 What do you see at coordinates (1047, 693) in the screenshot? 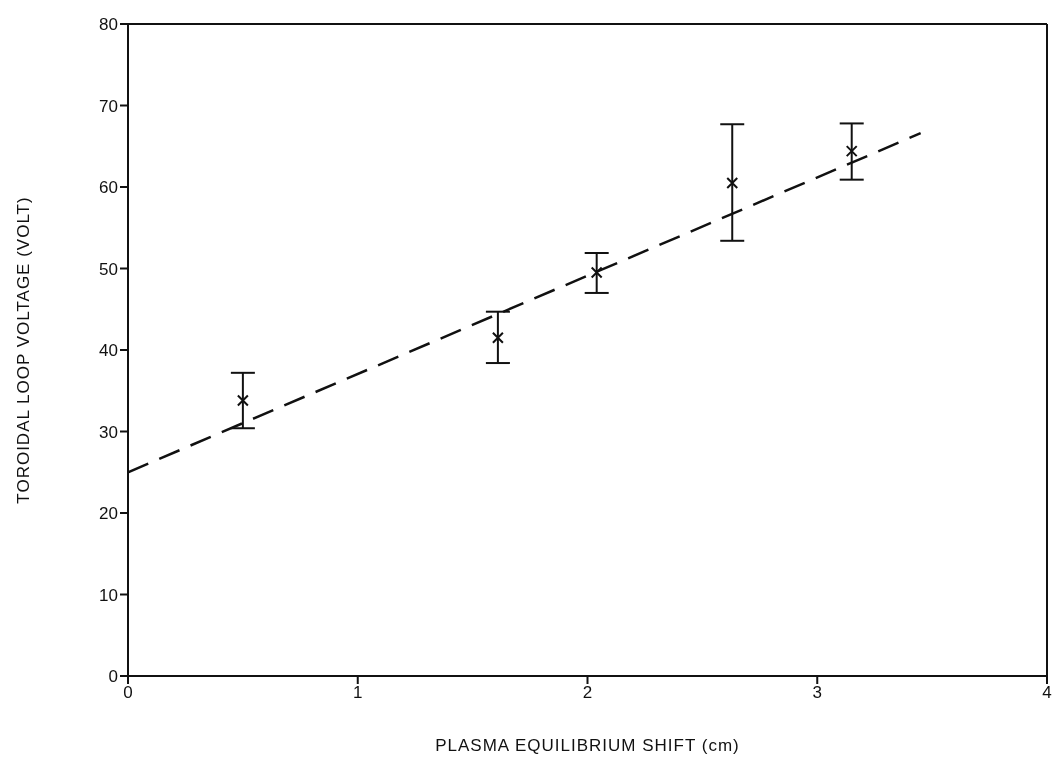
I see `x-tick-label: 4` at bounding box center [1047, 693].